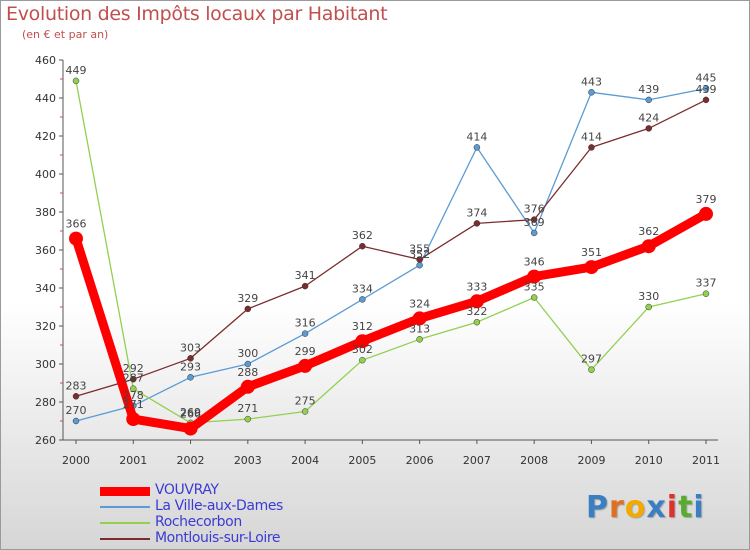 The height and width of the screenshot is (550, 750). What do you see at coordinates (362, 288) in the screenshot?
I see `data-label-la-ville-aux-dames: 334` at bounding box center [362, 288].